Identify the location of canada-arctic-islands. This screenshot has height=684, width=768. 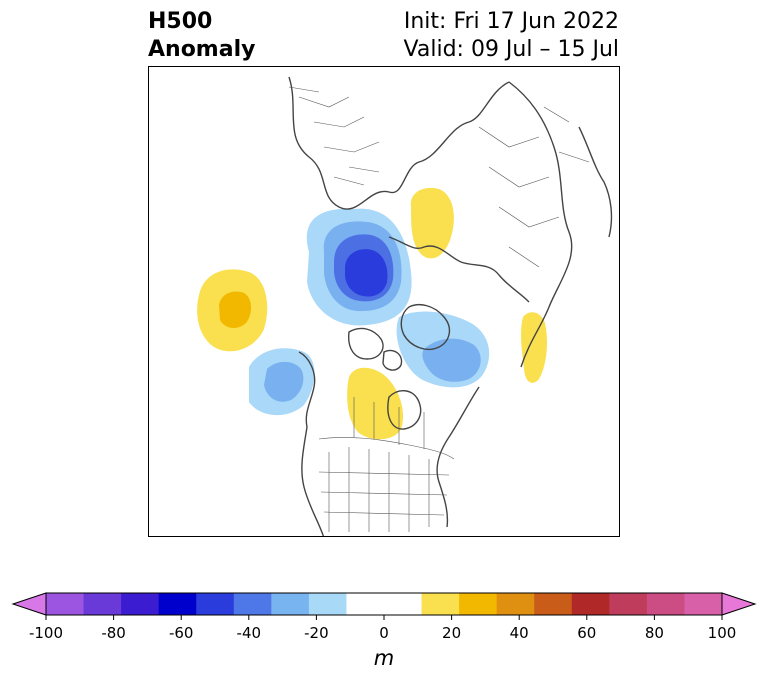
(375, 349).